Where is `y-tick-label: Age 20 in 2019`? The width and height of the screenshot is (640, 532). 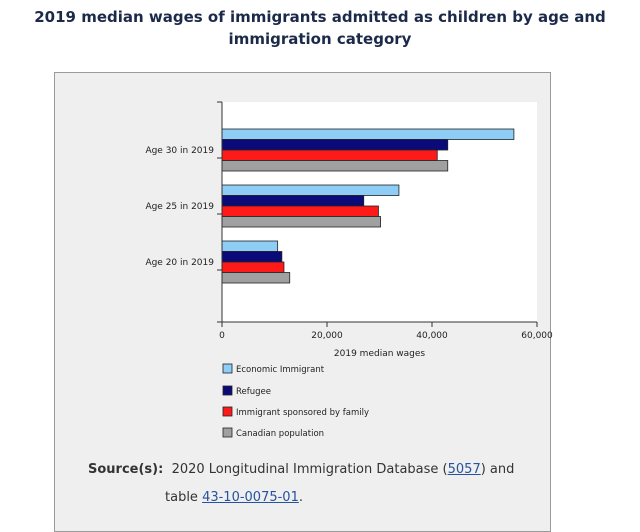
y-tick-label: Age 20 in 2019 is located at coordinates (179, 263).